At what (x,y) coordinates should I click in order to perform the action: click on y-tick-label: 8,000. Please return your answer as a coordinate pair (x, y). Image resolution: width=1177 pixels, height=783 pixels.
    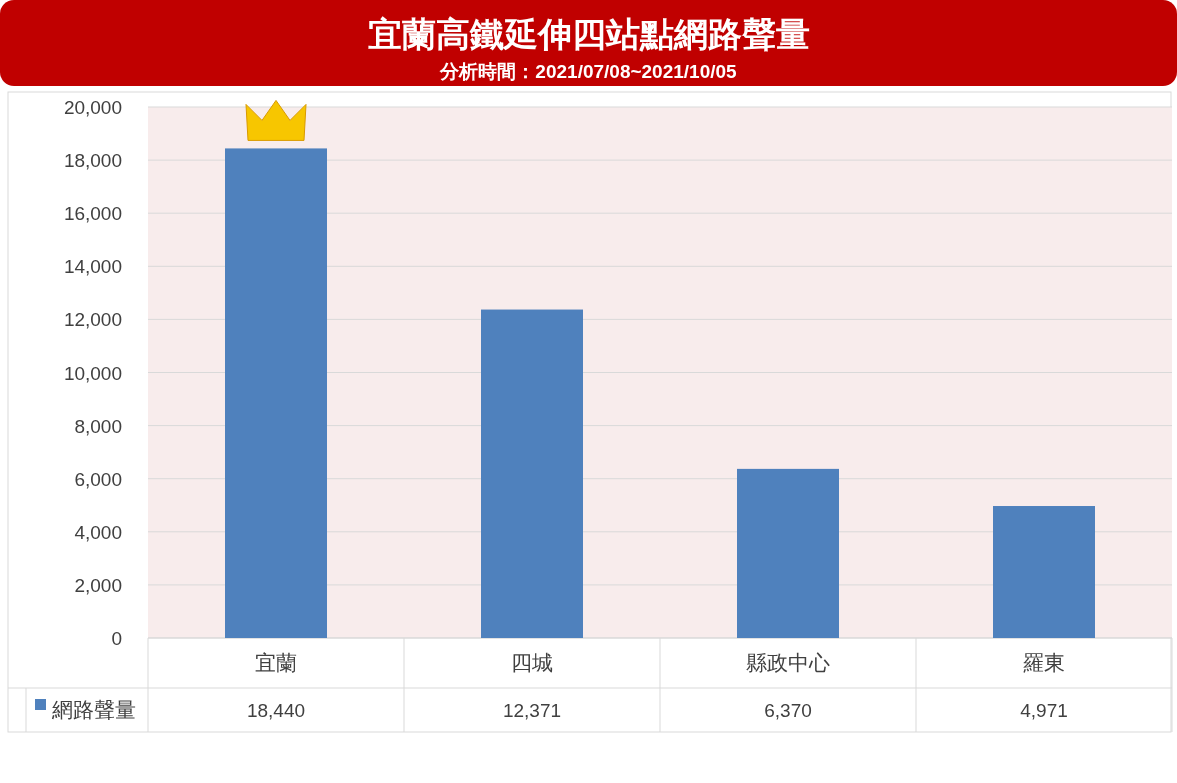
    Looking at the image, I should click on (98, 426).